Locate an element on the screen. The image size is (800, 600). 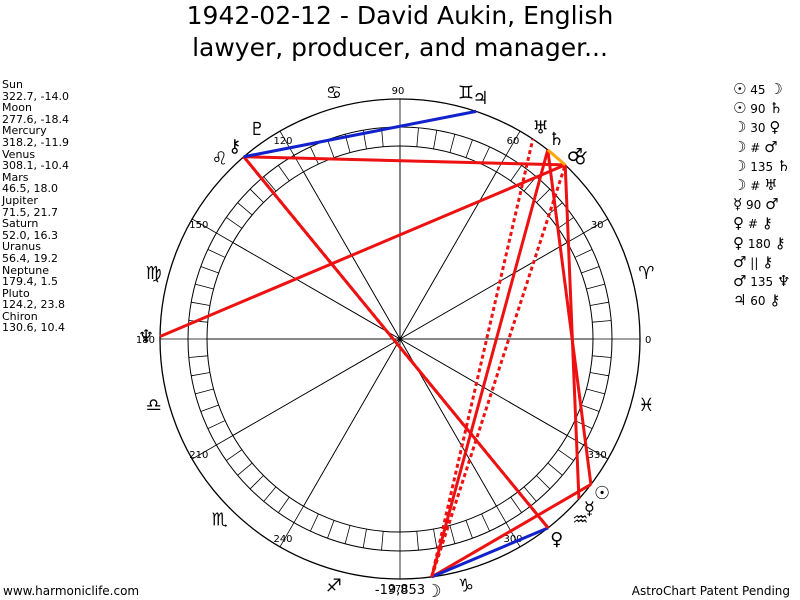
planet-name: Jupiter is located at coordinates (20, 200).